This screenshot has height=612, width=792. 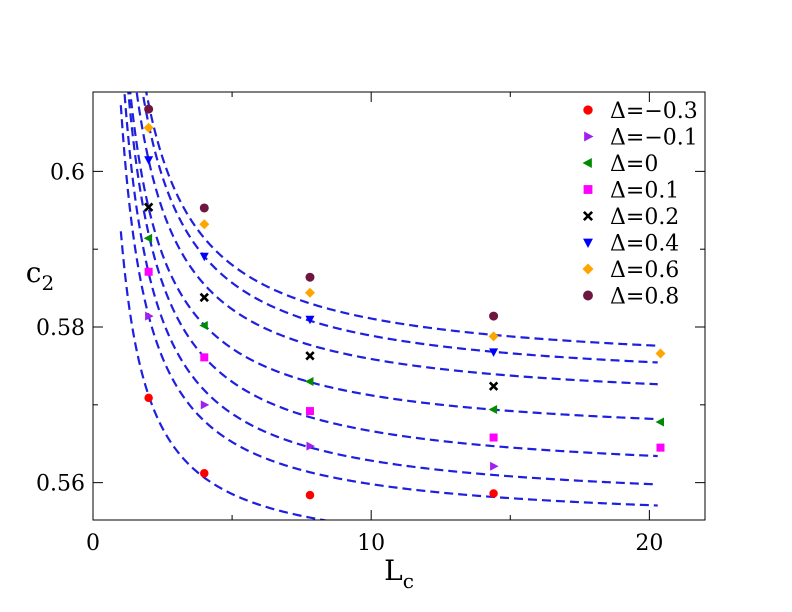 What do you see at coordinates (644, 217) in the screenshot?
I see `legend-label: Δ=0.2` at bounding box center [644, 217].